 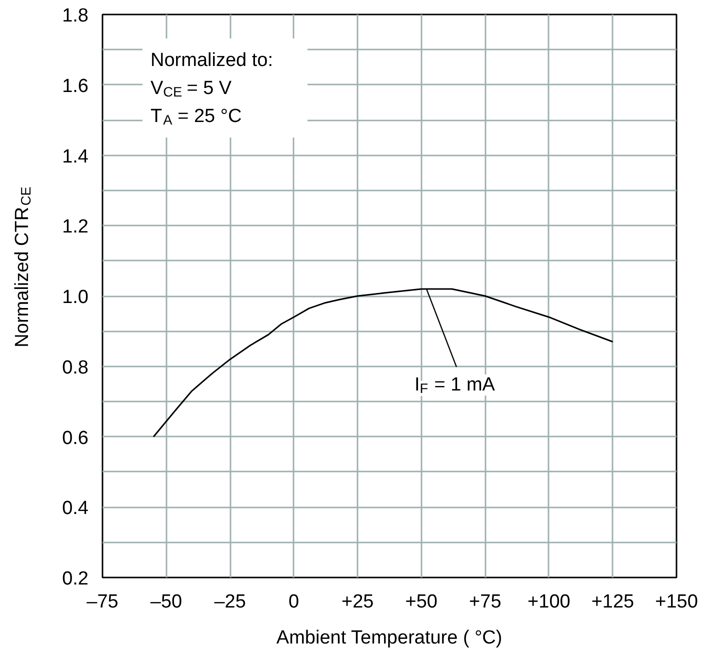 What do you see at coordinates (75, 438) in the screenshot?
I see `y-tick-label: 0.6` at bounding box center [75, 438].